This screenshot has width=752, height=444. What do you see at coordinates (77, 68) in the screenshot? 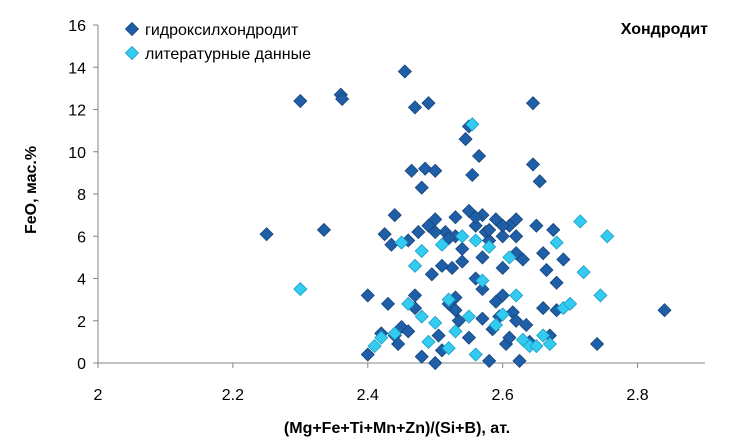
I see `y-tick-label: 14` at bounding box center [77, 68].